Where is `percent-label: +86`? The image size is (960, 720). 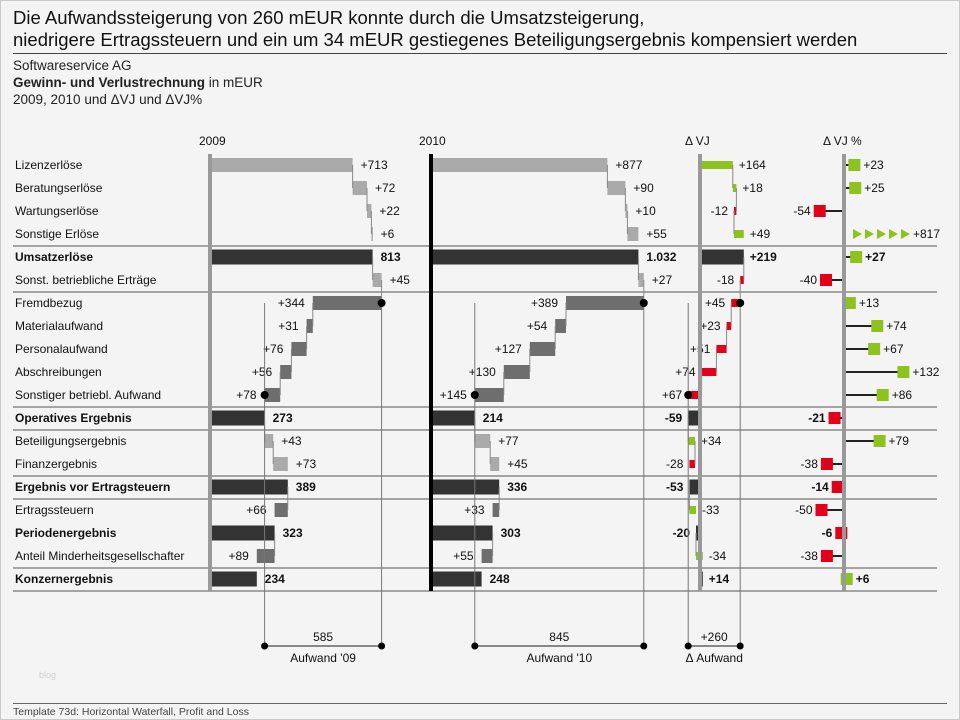 percent-label: +86 is located at coordinates (902, 395).